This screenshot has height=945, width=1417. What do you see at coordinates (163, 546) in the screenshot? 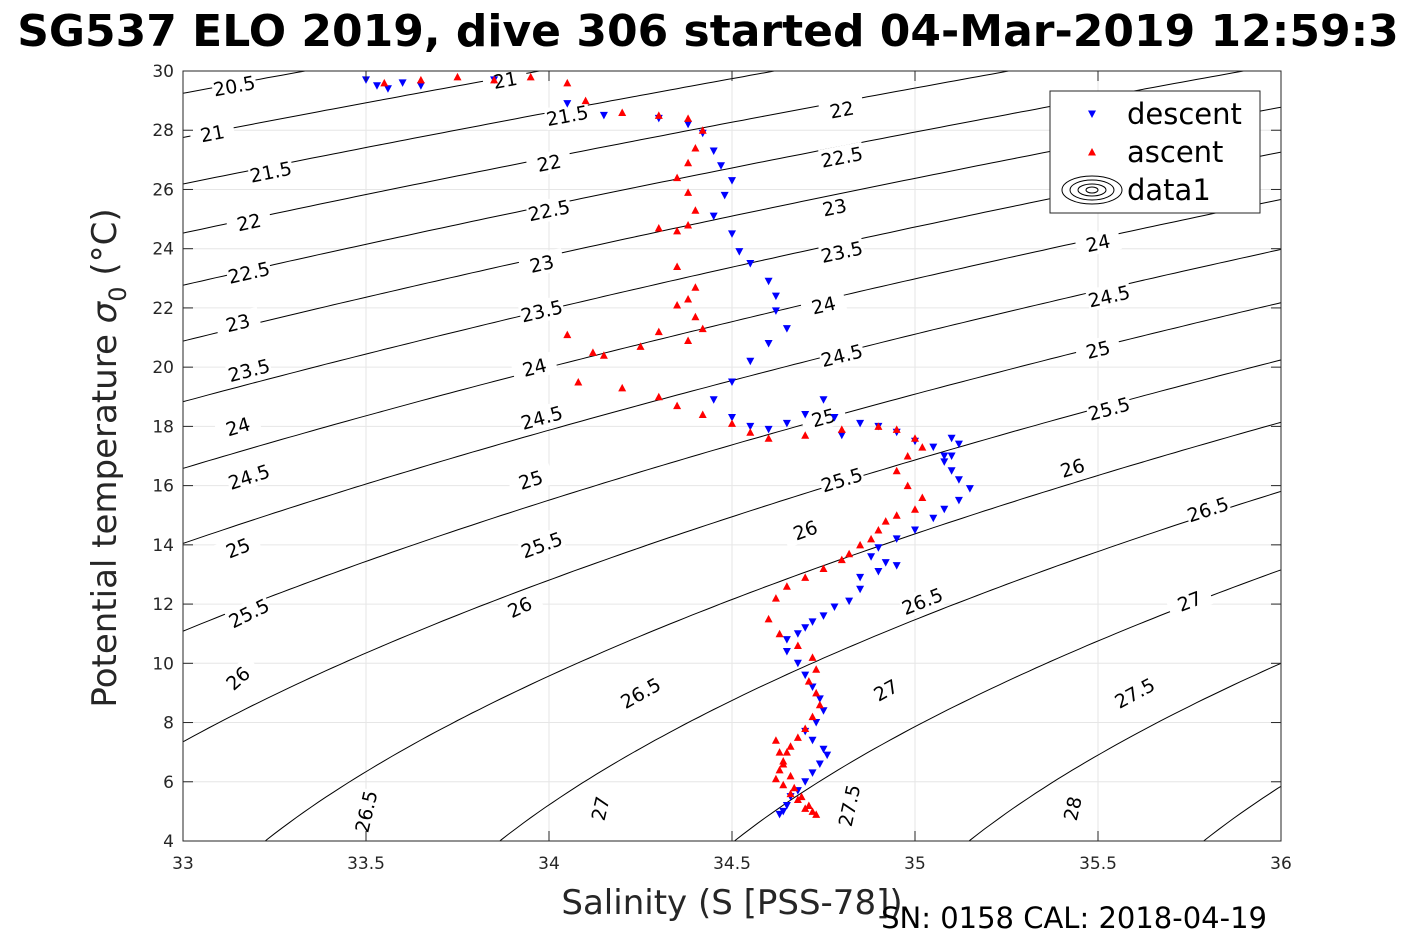
I see `y-tick-label: 14` at bounding box center [163, 546].